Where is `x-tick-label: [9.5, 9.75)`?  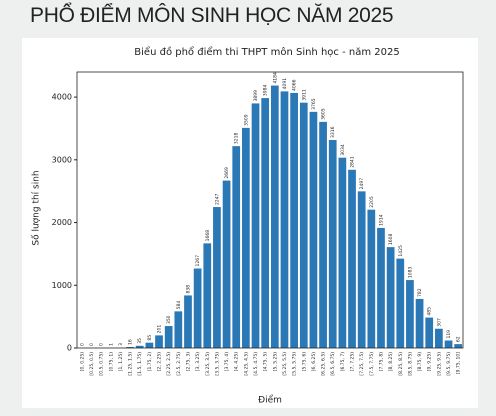
x-tick-label: [9.5, 9.75) is located at coordinates (449, 364).